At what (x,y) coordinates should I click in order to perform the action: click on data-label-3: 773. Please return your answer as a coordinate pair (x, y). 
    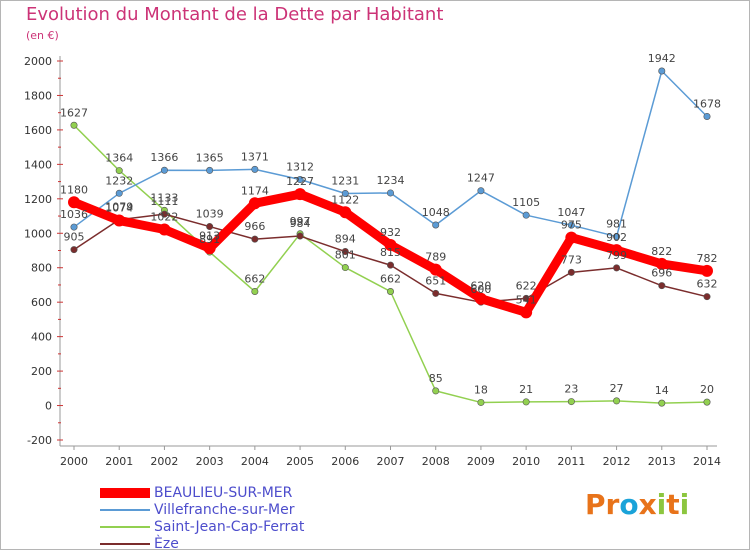
    Looking at the image, I should click on (571, 259).